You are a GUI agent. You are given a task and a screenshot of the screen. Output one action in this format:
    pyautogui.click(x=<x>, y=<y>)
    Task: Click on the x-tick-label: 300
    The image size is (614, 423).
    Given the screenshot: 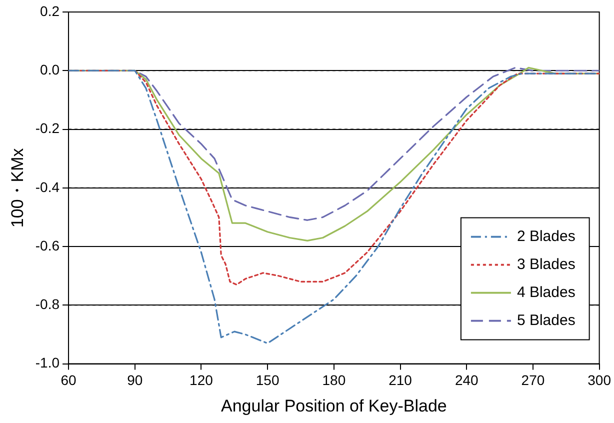 What is the action you would take?
    pyautogui.click(x=600, y=380)
    